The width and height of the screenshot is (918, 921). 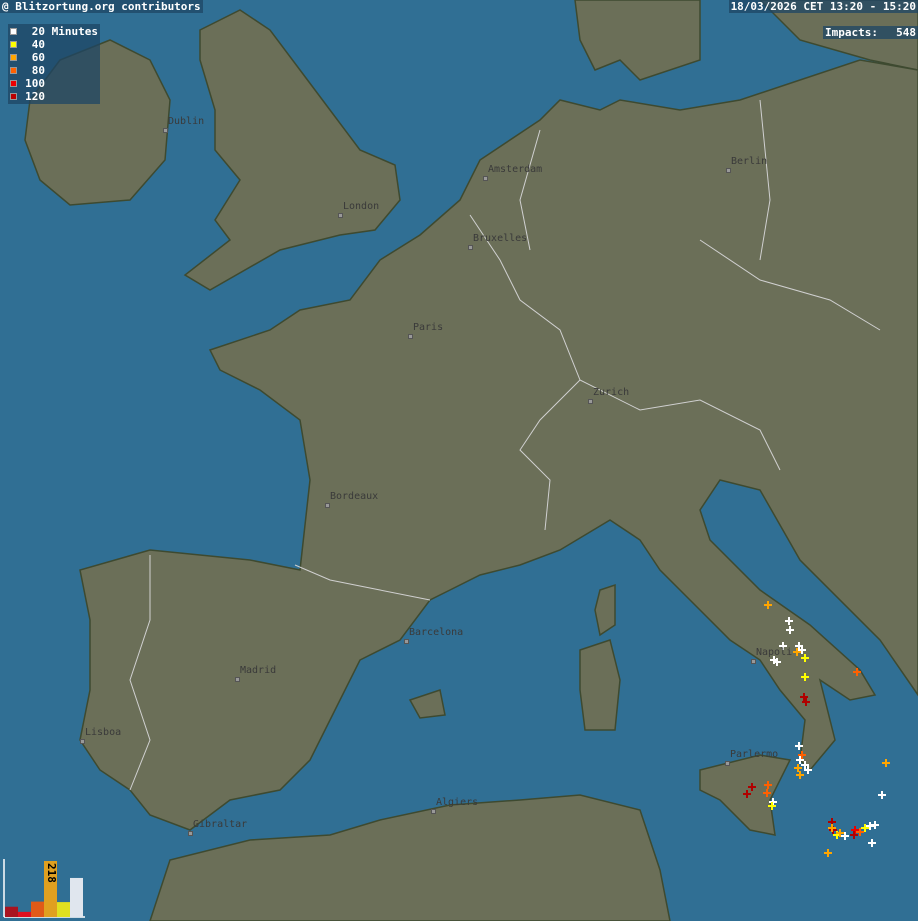 What do you see at coordinates (38, 44) in the screenshot?
I see `legend-value: 40` at bounding box center [38, 44].